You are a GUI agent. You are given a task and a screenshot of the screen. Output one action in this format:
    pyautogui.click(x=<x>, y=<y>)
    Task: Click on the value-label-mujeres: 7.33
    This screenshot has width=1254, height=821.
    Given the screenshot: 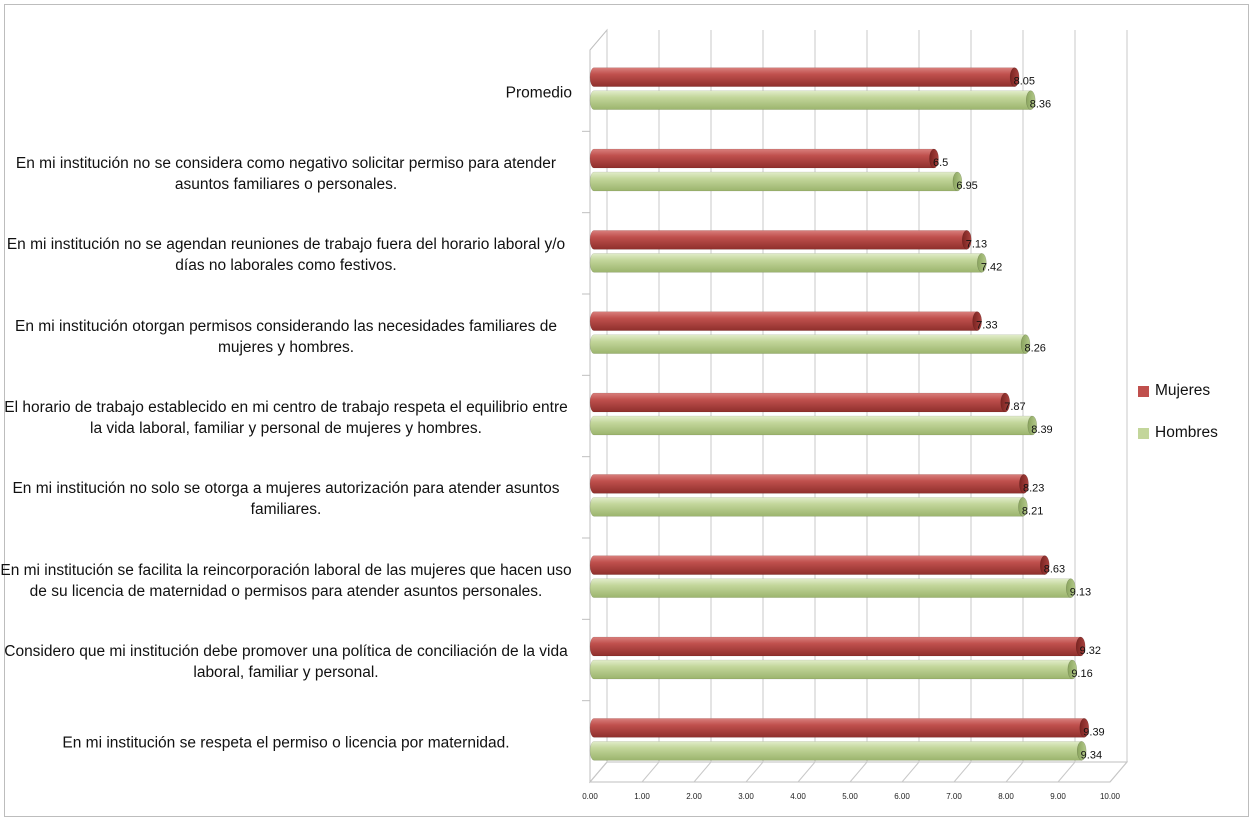 What is the action you would take?
    pyautogui.click(x=986, y=326)
    